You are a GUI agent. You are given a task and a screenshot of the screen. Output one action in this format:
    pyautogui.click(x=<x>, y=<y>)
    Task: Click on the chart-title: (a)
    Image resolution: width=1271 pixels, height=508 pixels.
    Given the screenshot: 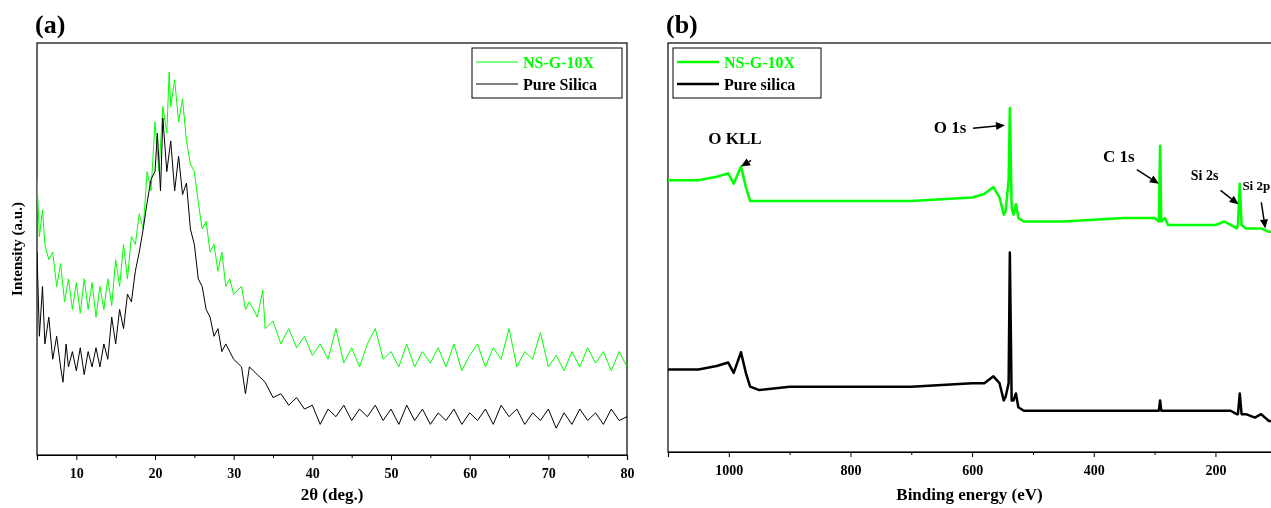 What is the action you would take?
    pyautogui.click(x=50, y=24)
    